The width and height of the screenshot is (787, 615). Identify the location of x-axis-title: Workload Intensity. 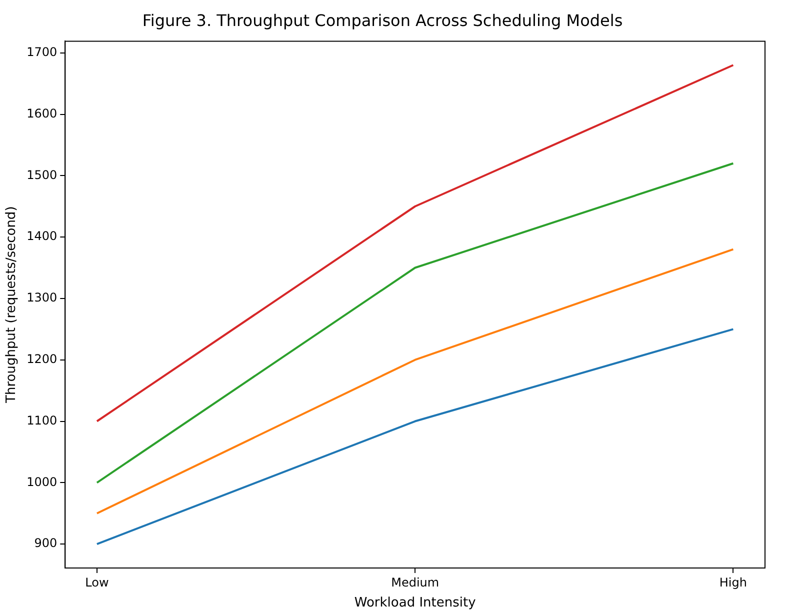
(415, 603).